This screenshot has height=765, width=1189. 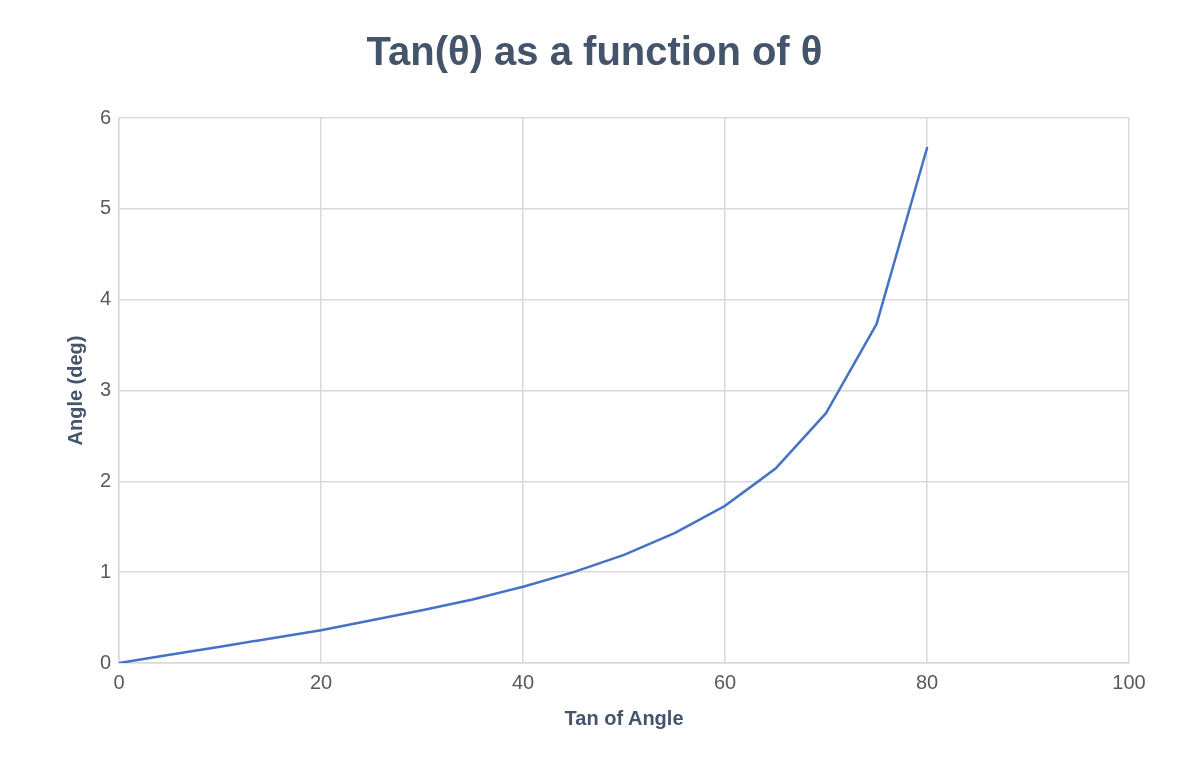 What do you see at coordinates (1129, 681) in the screenshot?
I see `x-tick-label: 100` at bounding box center [1129, 681].